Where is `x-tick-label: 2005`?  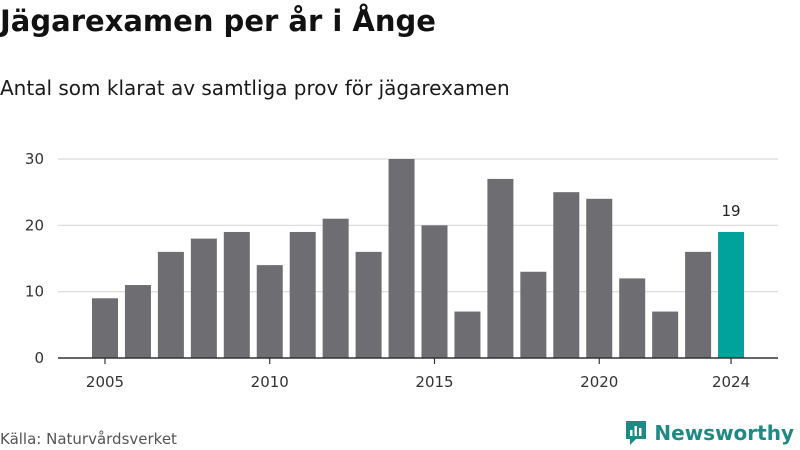
x-tick-label: 2005 is located at coordinates (105, 382).